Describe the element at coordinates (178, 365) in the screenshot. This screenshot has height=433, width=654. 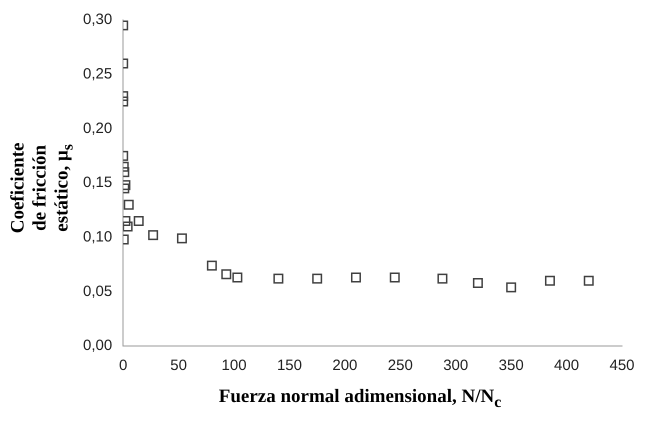
I see `x-tick-label: 50` at that location.